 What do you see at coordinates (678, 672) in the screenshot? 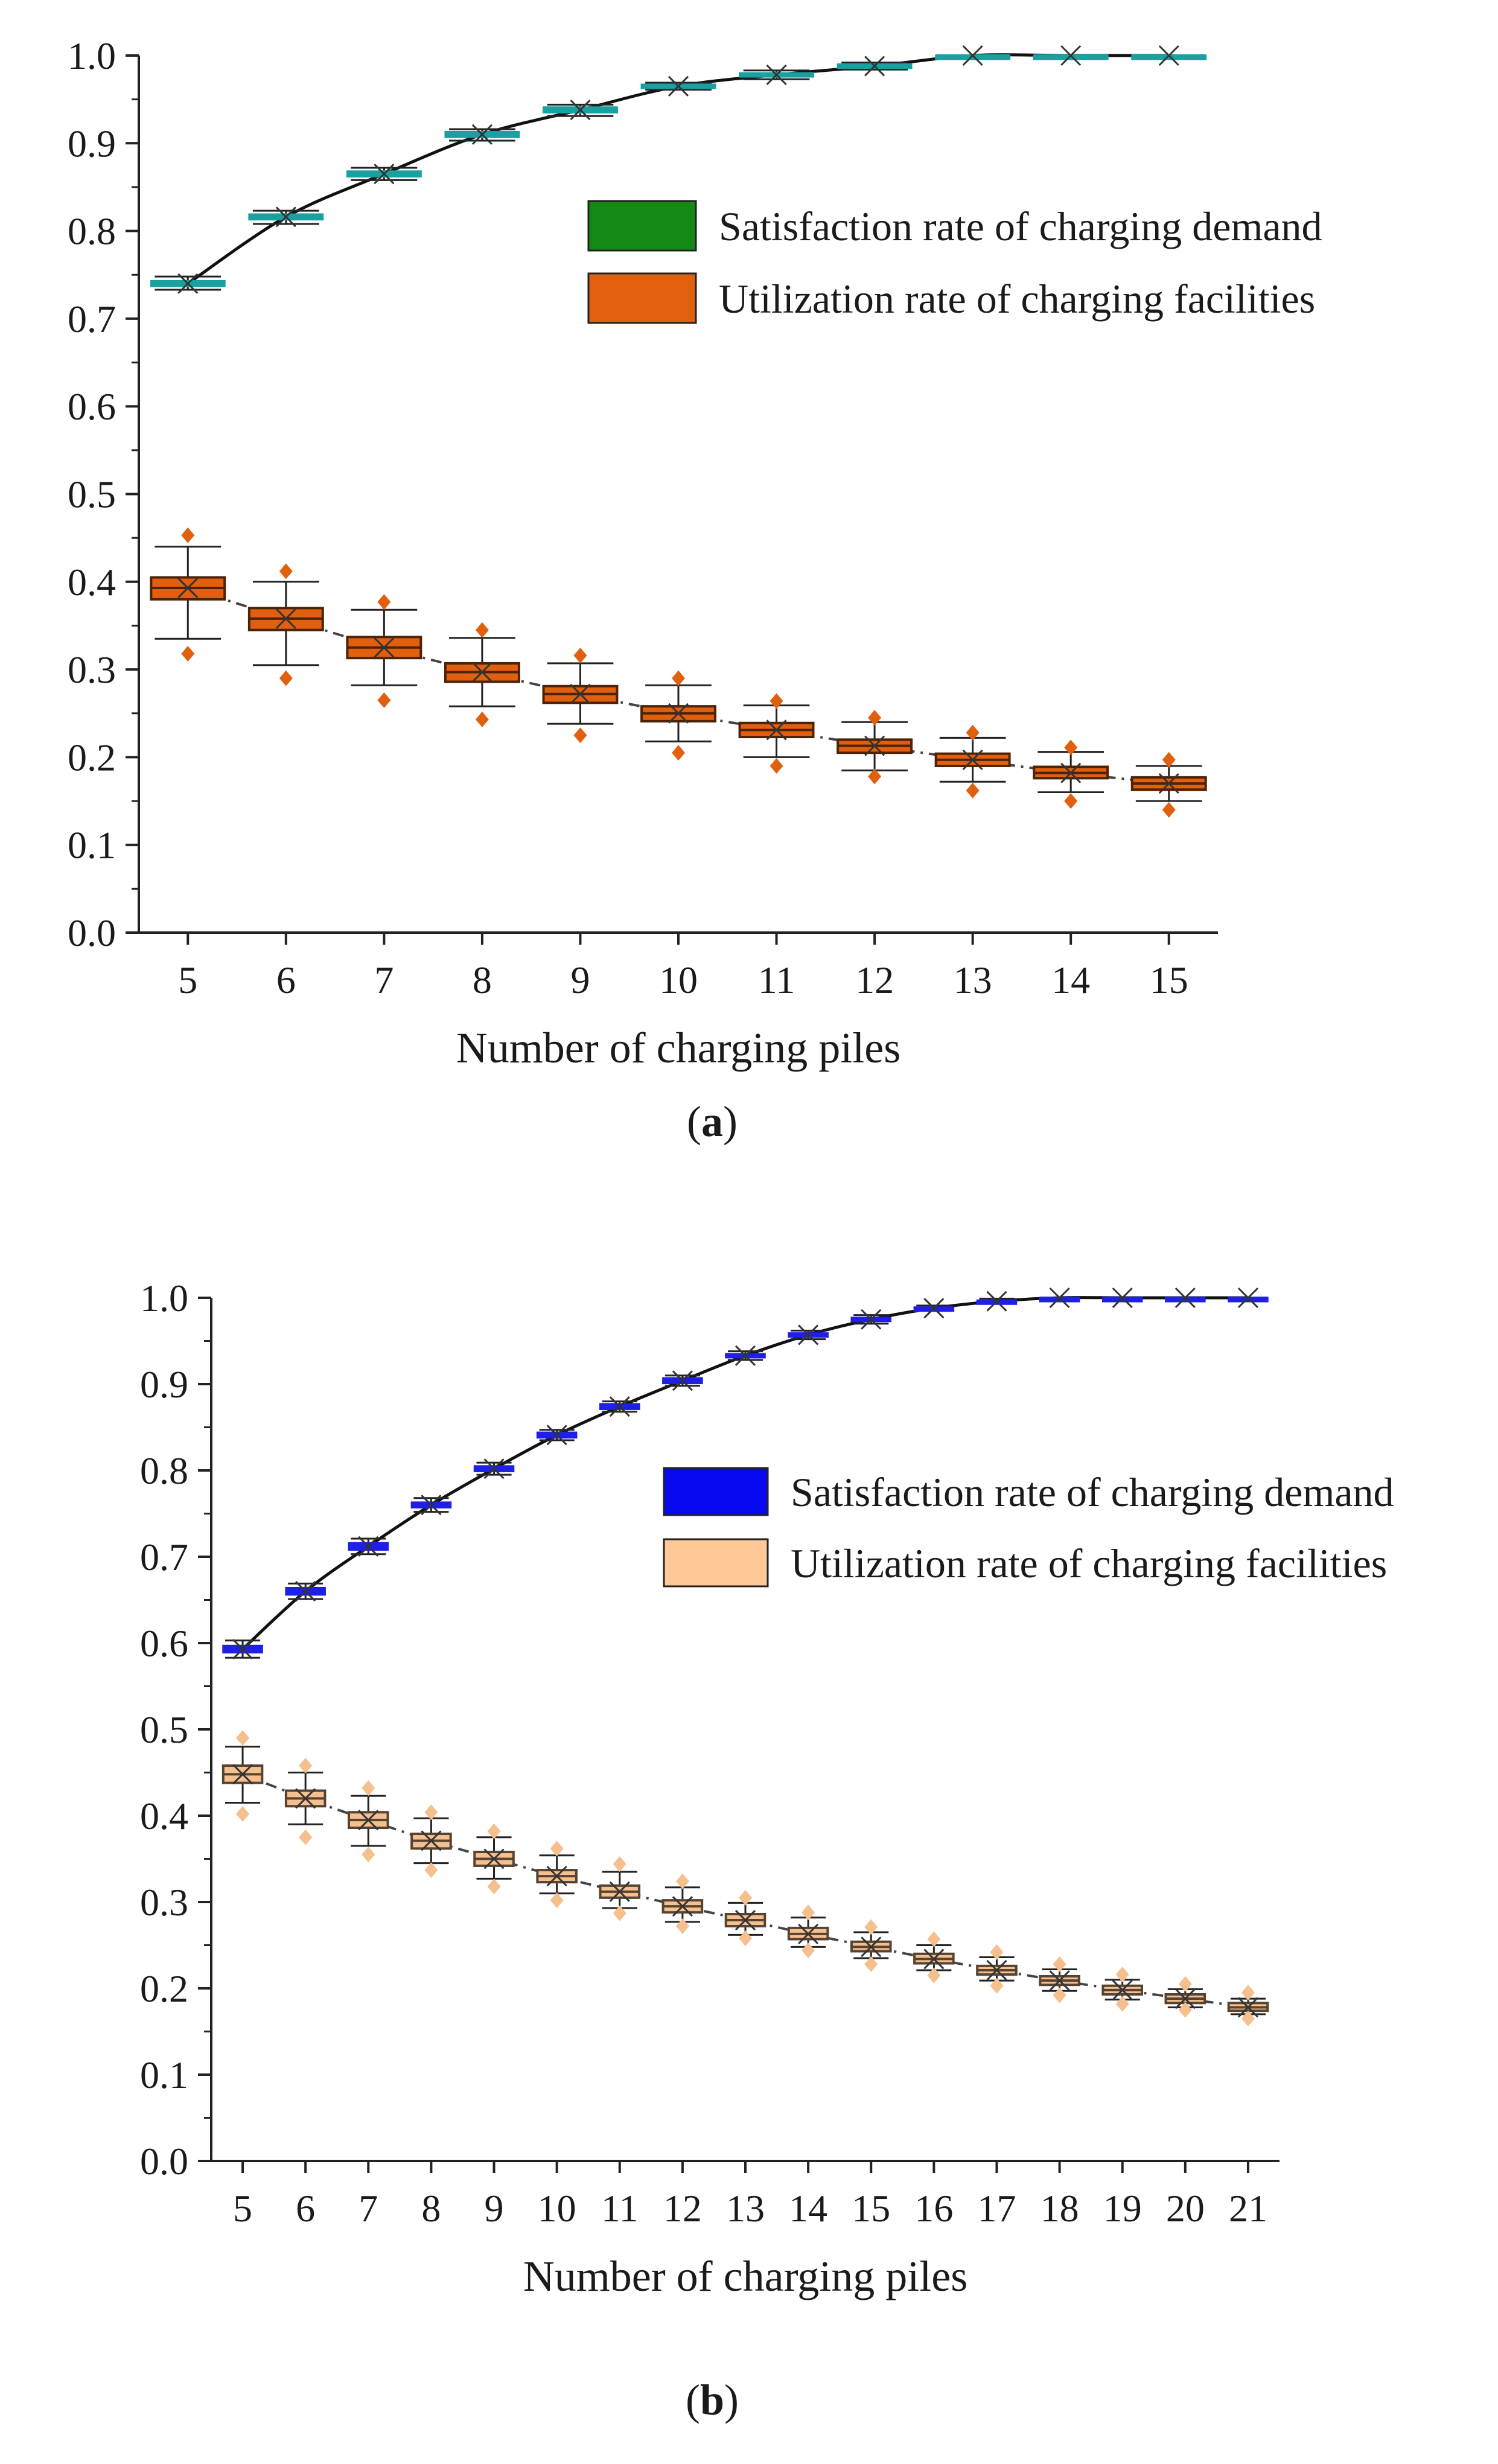
I see `panel-a-series-utilization` at bounding box center [678, 672].